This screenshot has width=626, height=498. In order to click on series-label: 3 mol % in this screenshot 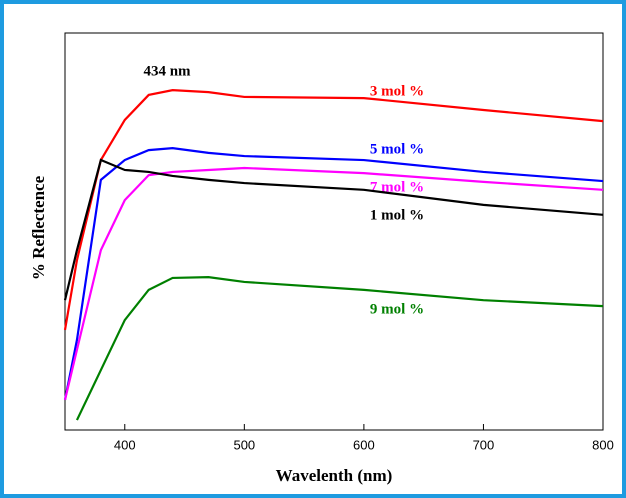, I will do `click(397, 91)`.